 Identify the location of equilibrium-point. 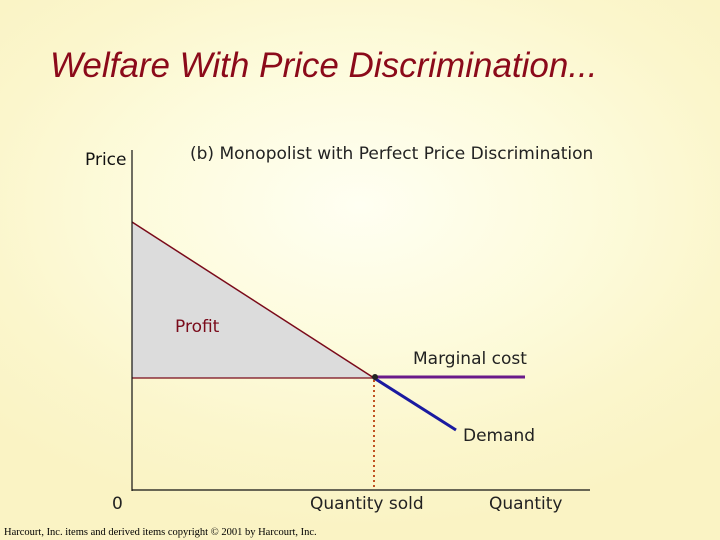
(375, 377).